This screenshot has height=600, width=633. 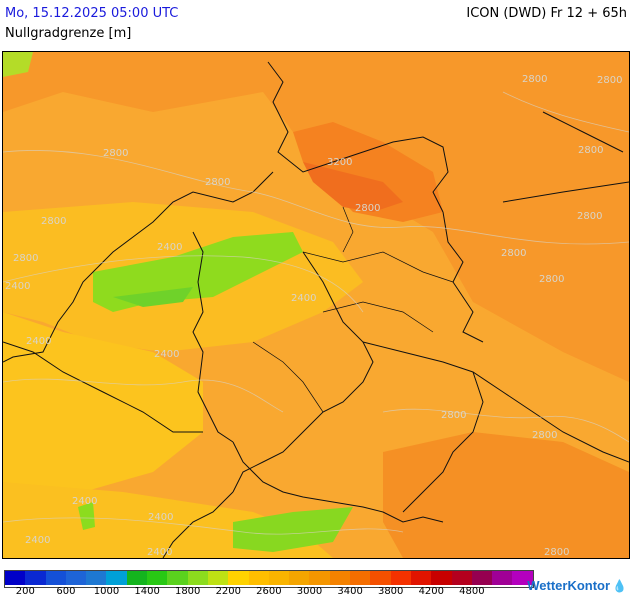 What do you see at coordinates (569, 585) in the screenshot?
I see `brand-name: WetterKontor` at bounding box center [569, 585].